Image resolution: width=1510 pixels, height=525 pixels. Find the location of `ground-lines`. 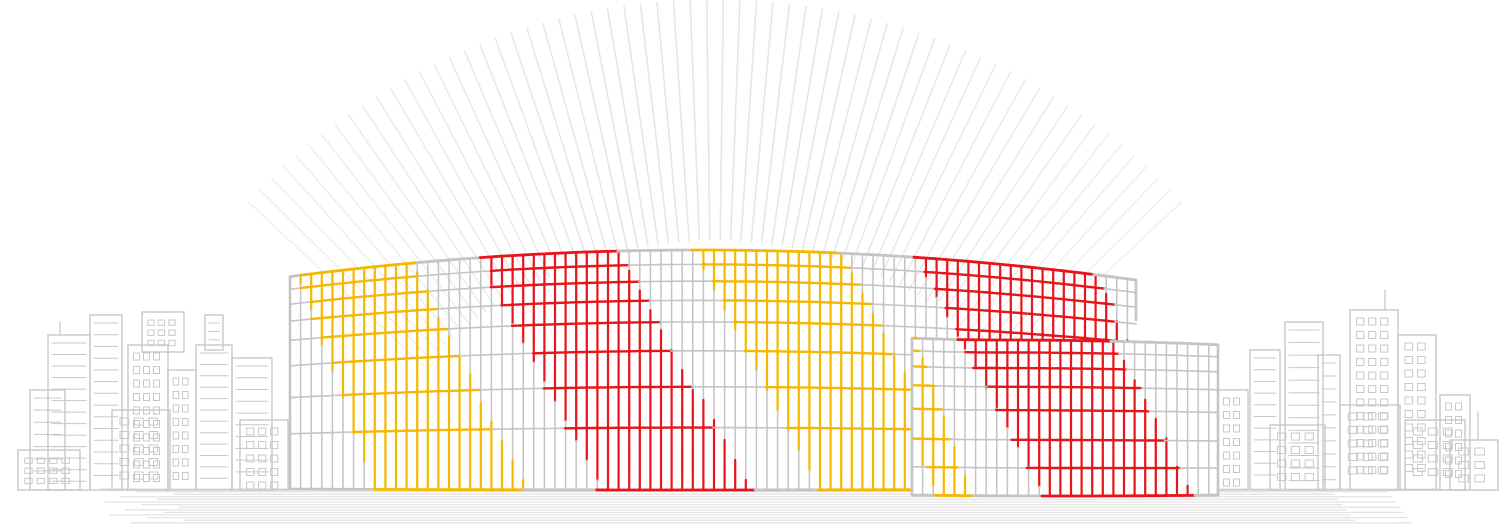

ground-lines is located at coordinates (770, 506).